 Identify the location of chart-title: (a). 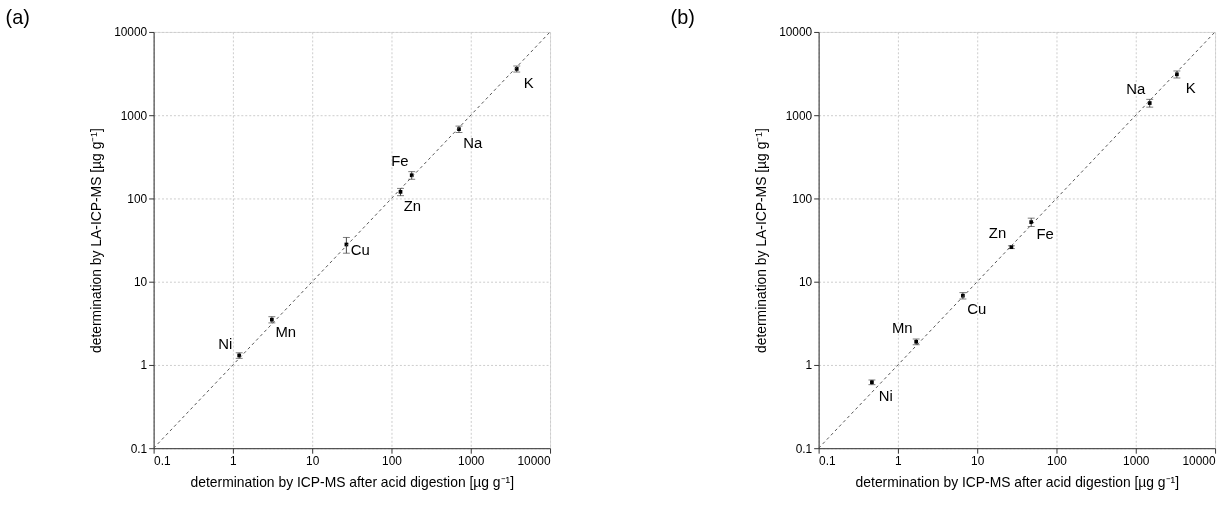
(17, 17).